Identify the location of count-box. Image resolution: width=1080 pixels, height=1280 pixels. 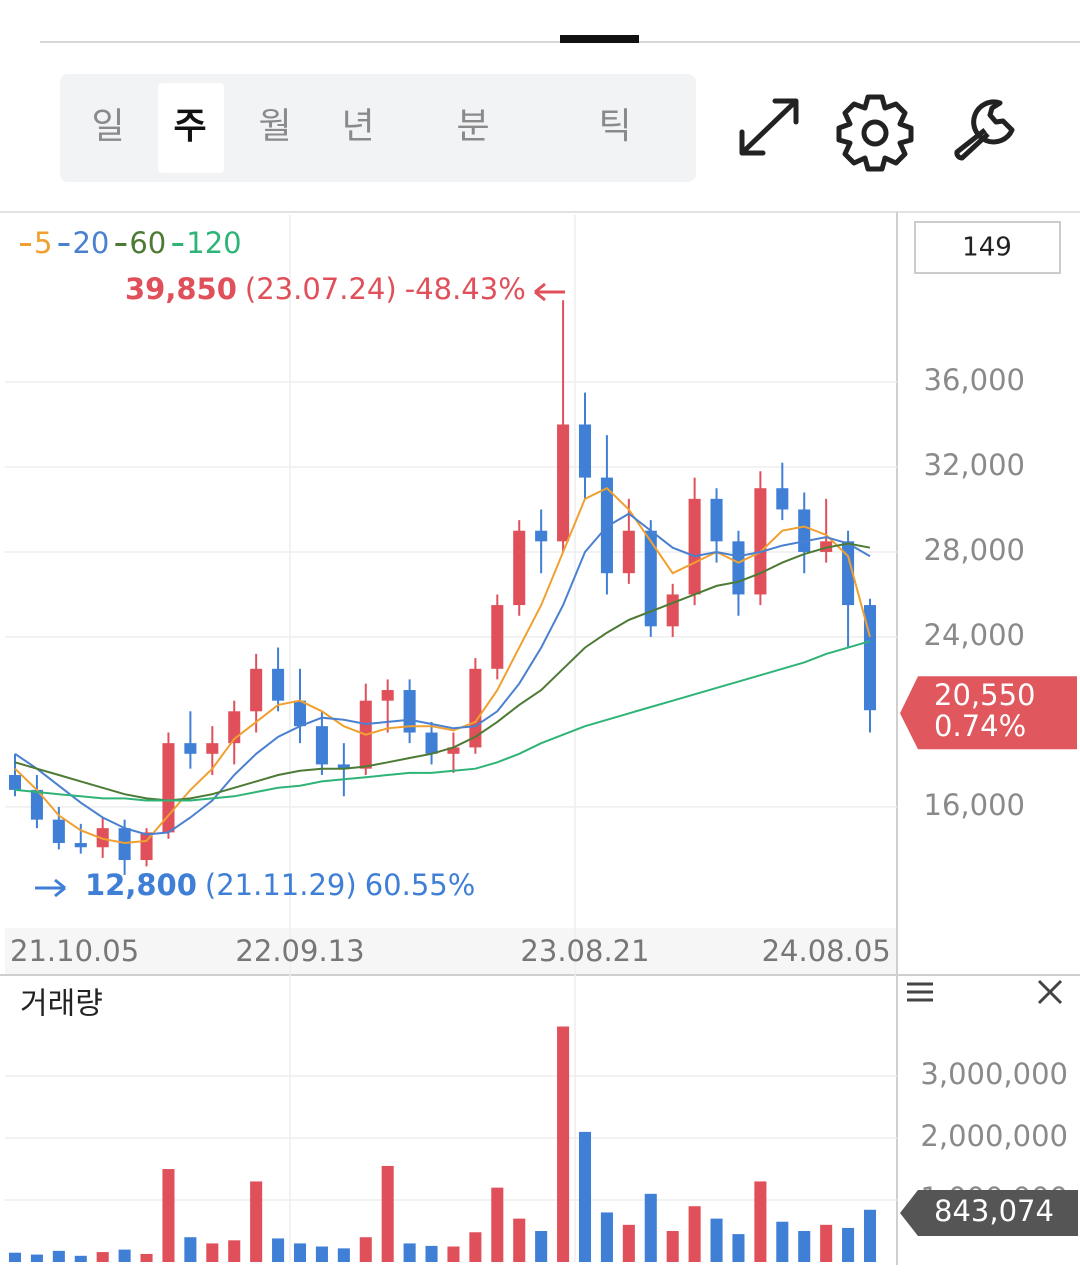
(987, 247).